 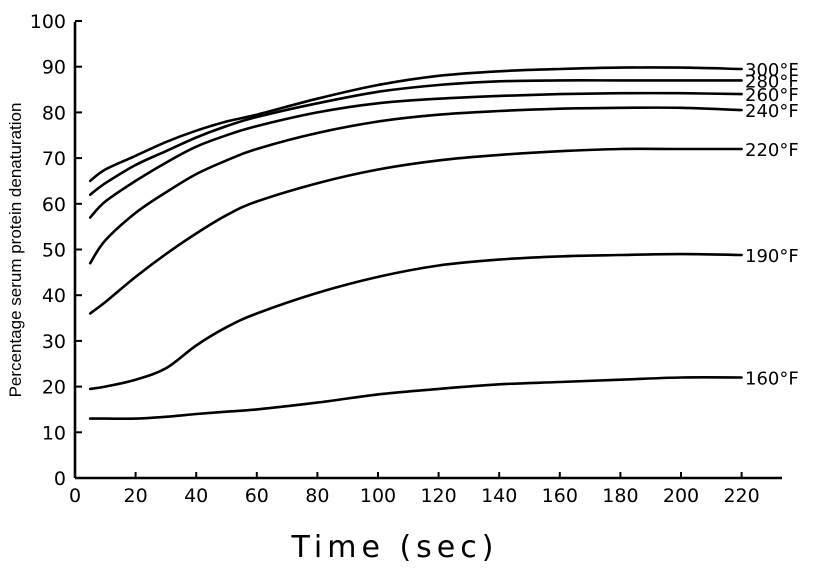 What do you see at coordinates (48, 22) in the screenshot?
I see `y-tick-label: 100` at bounding box center [48, 22].